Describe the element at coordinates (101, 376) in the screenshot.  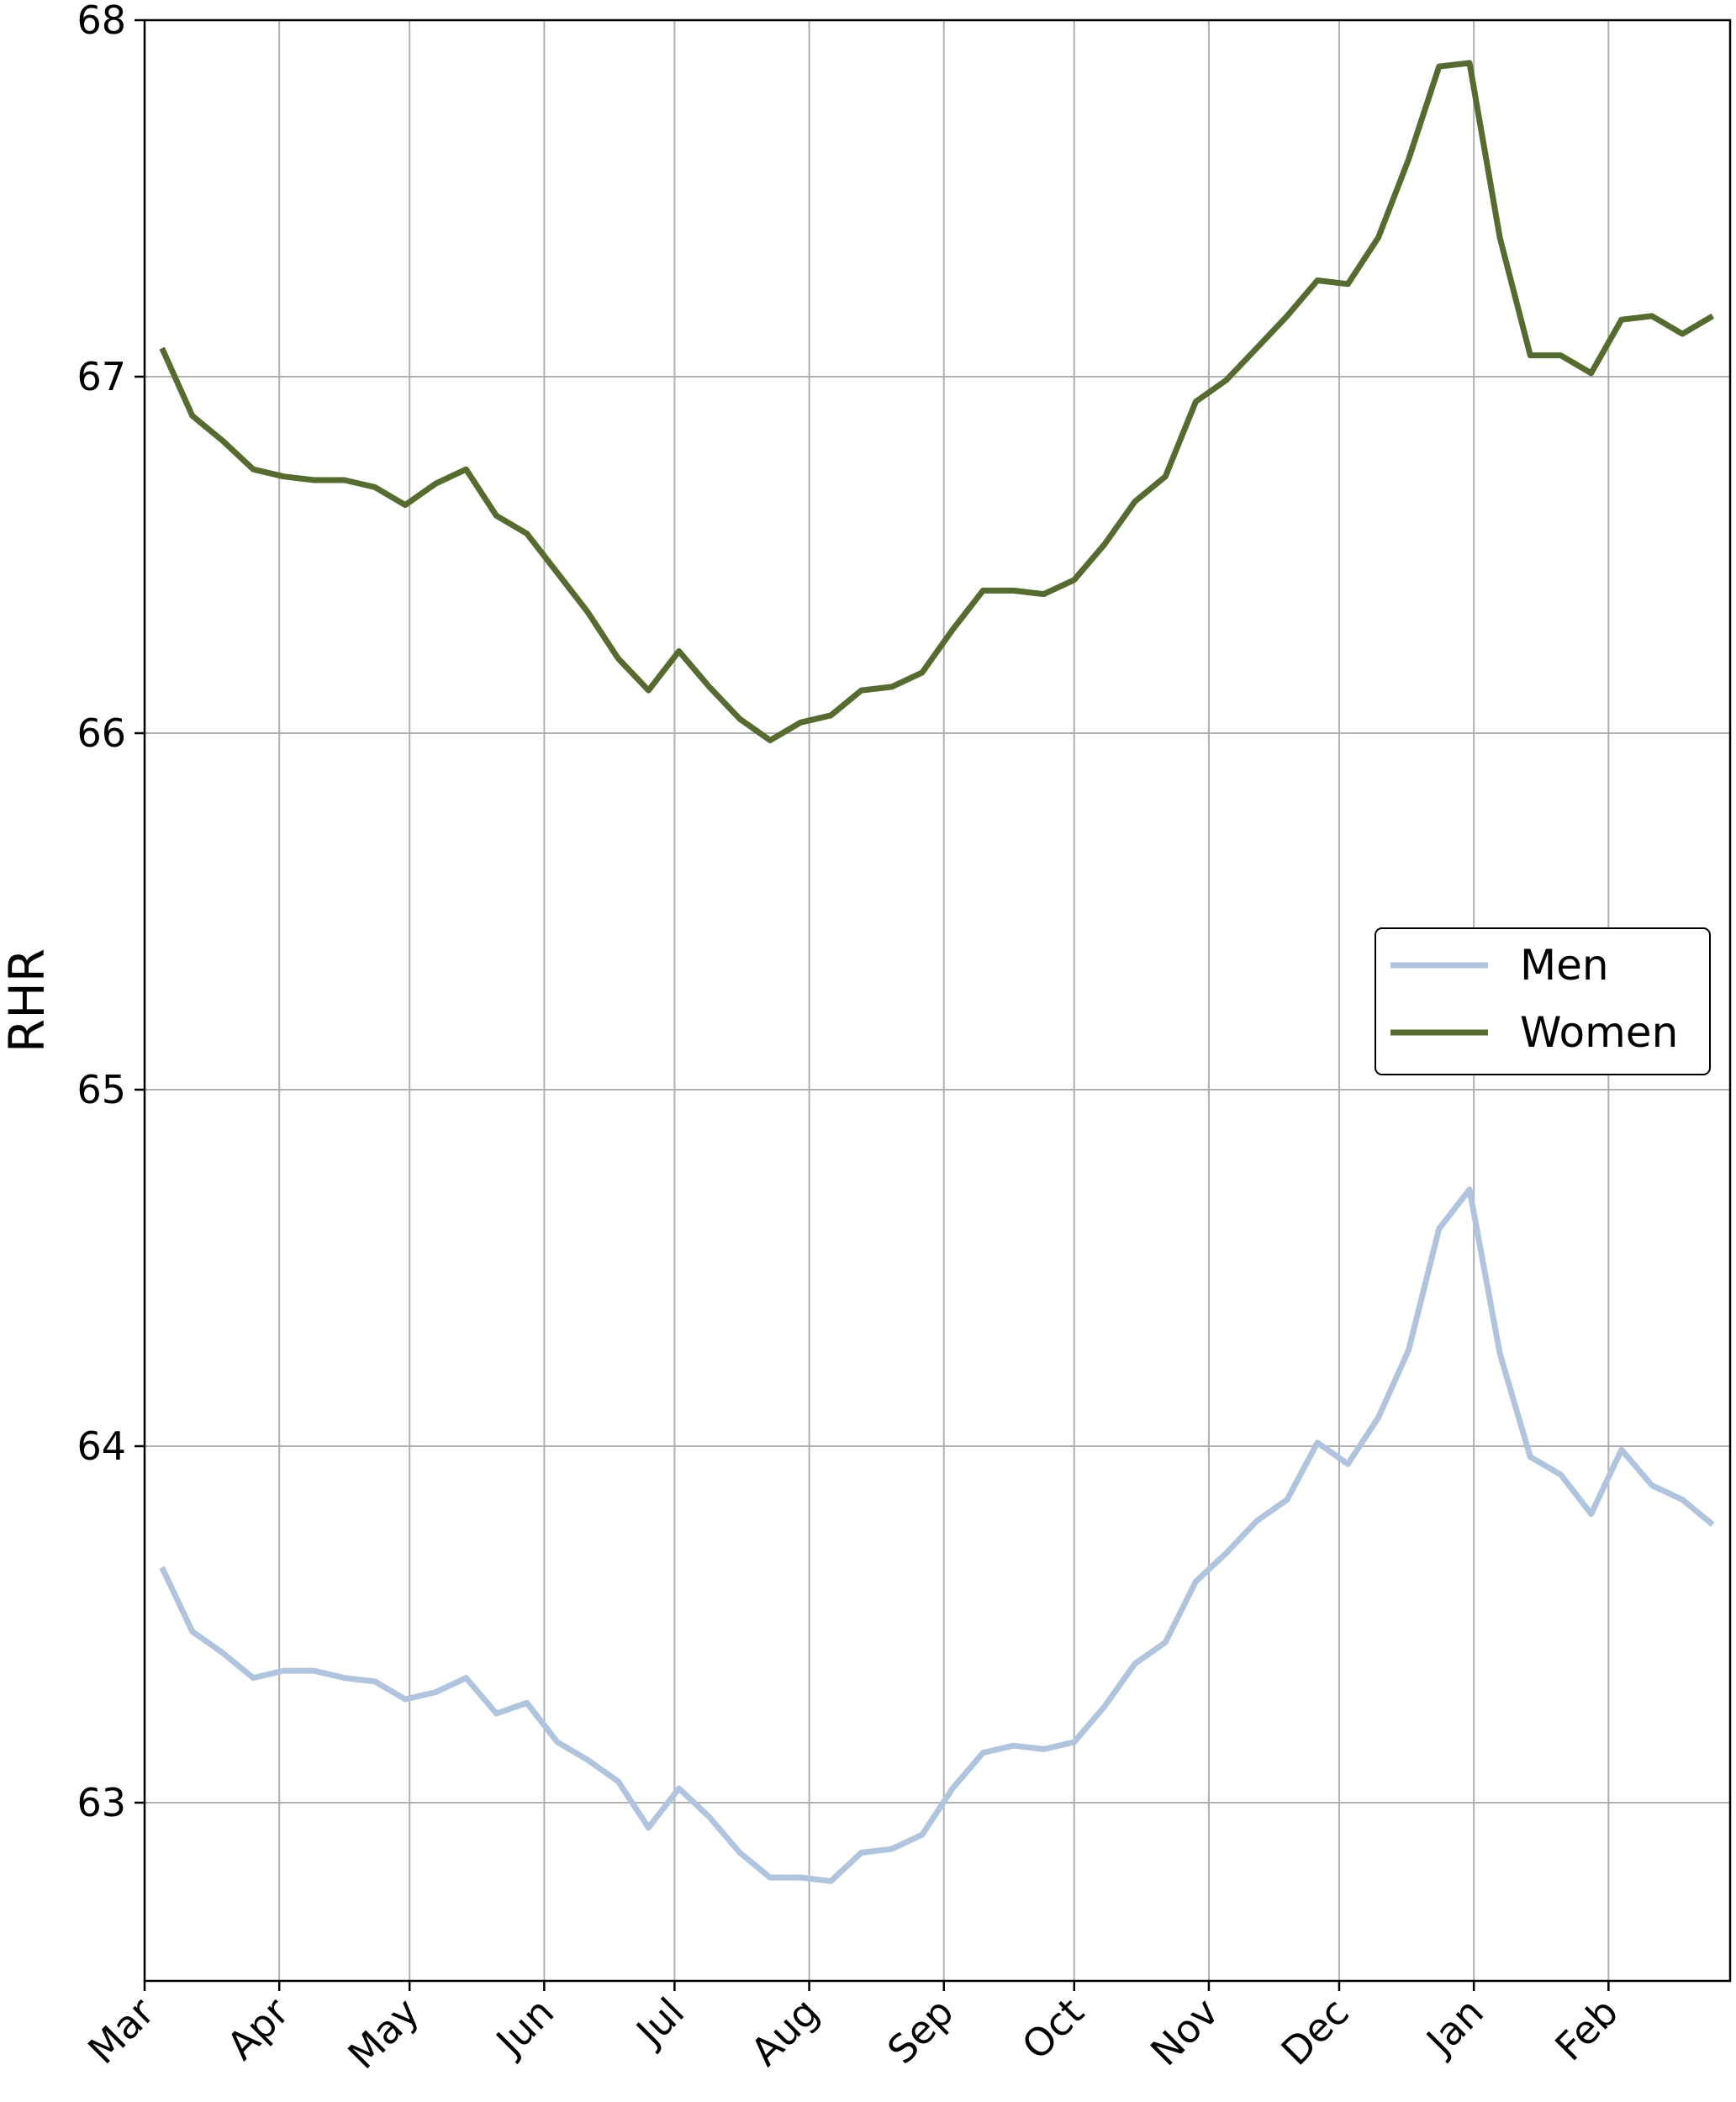
I see `y-tick-label-67: 67` at that location.